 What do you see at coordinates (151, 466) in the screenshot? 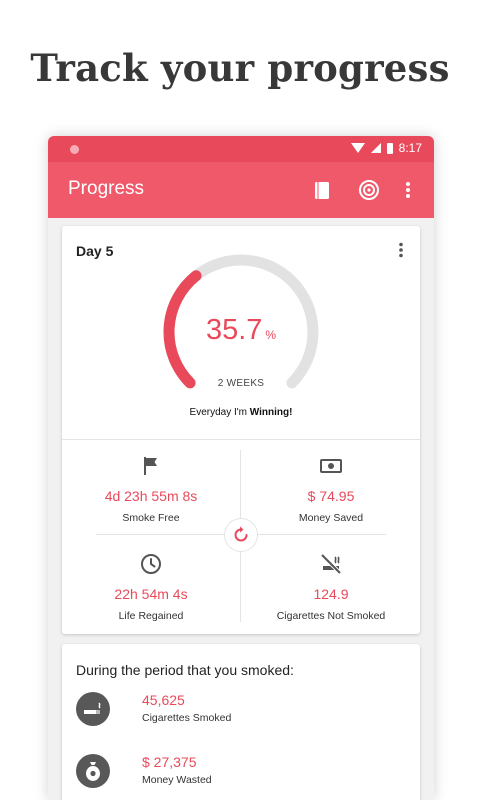
I see `flag-icon` at bounding box center [151, 466].